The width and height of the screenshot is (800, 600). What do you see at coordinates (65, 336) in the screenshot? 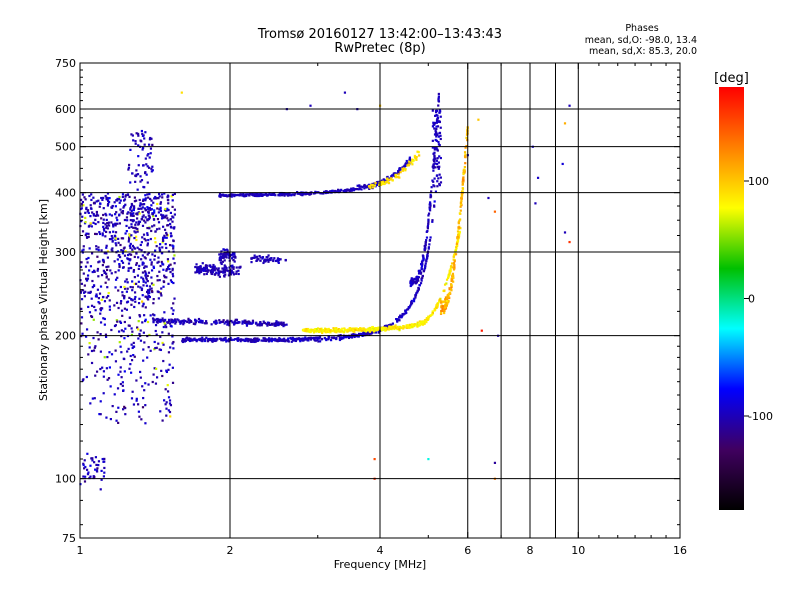
I see `y-tick-label: 200` at bounding box center [65, 336].